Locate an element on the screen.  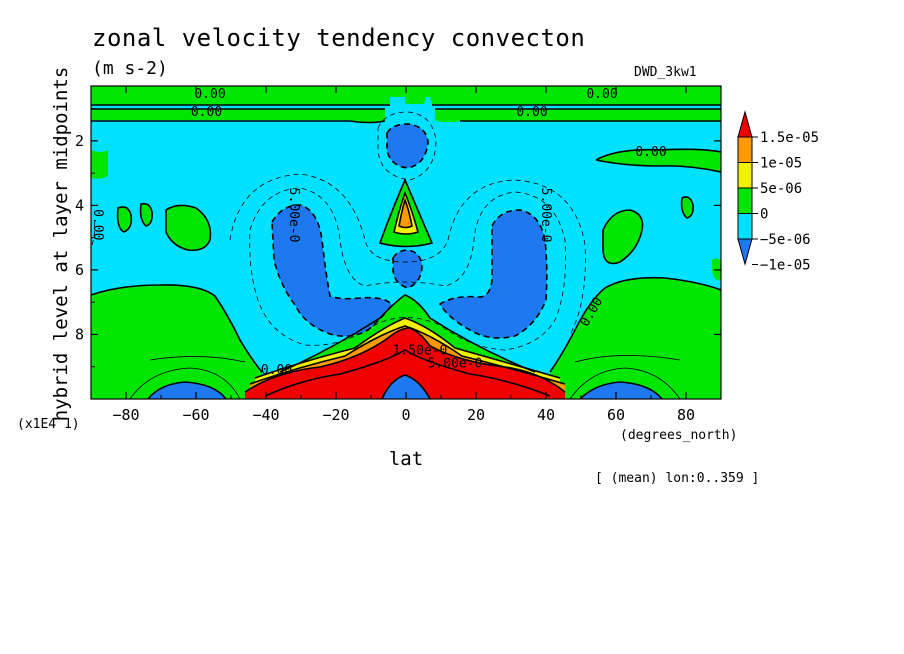
dataset-label: DWD_3kw1 is located at coordinates (665, 72).